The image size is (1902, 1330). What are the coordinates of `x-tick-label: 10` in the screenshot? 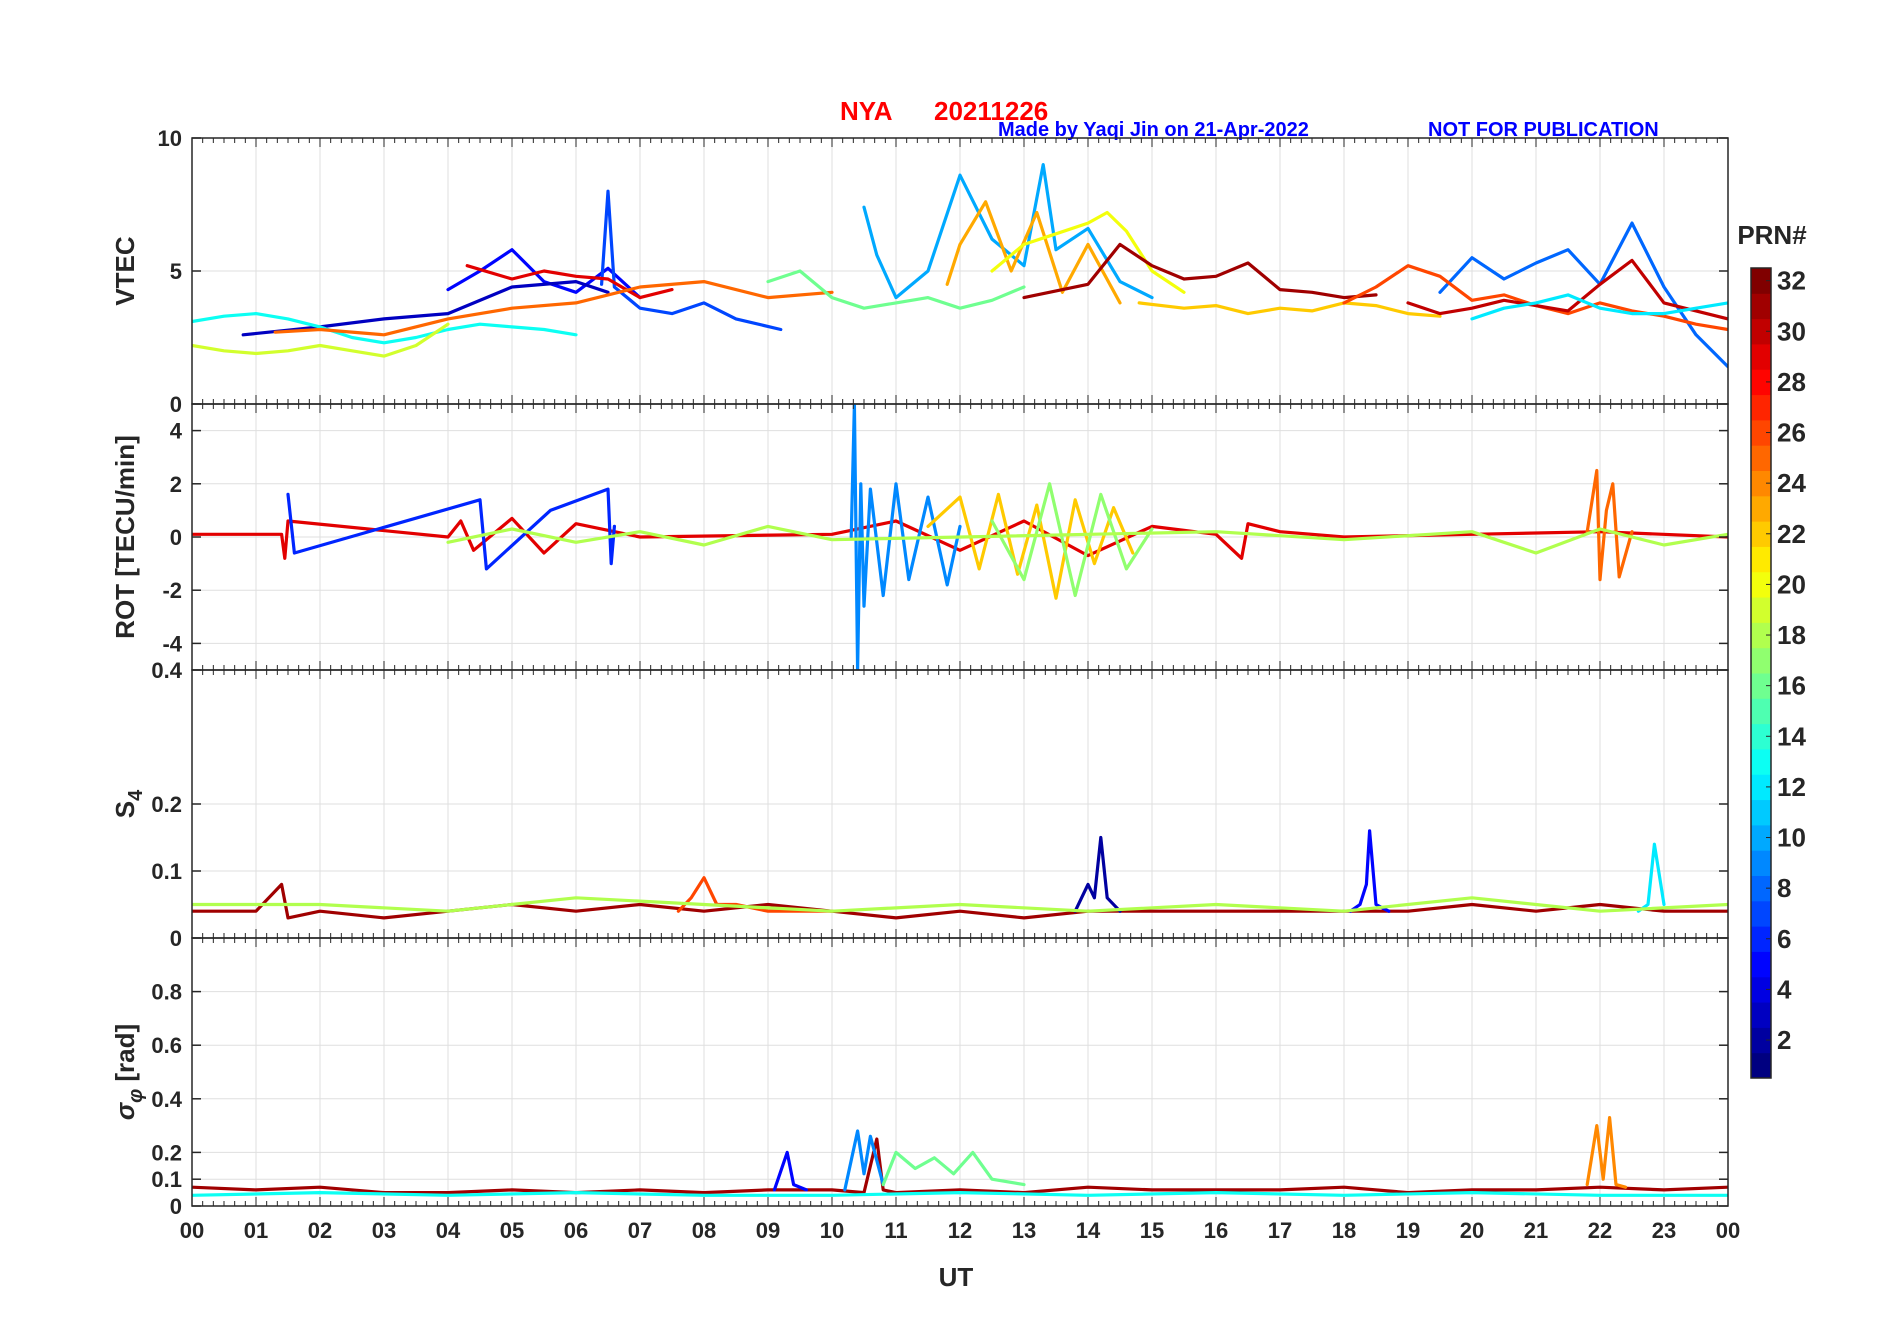 It's located at (832, 1230).